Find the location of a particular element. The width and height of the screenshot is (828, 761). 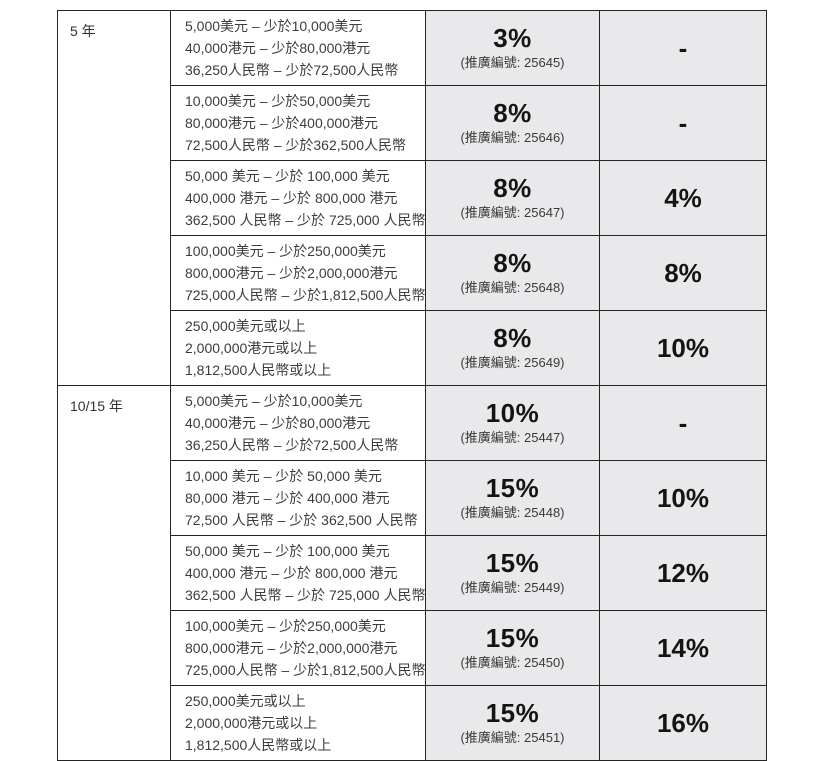

promo-code: (推廣編號: 25649) is located at coordinates (512, 362).